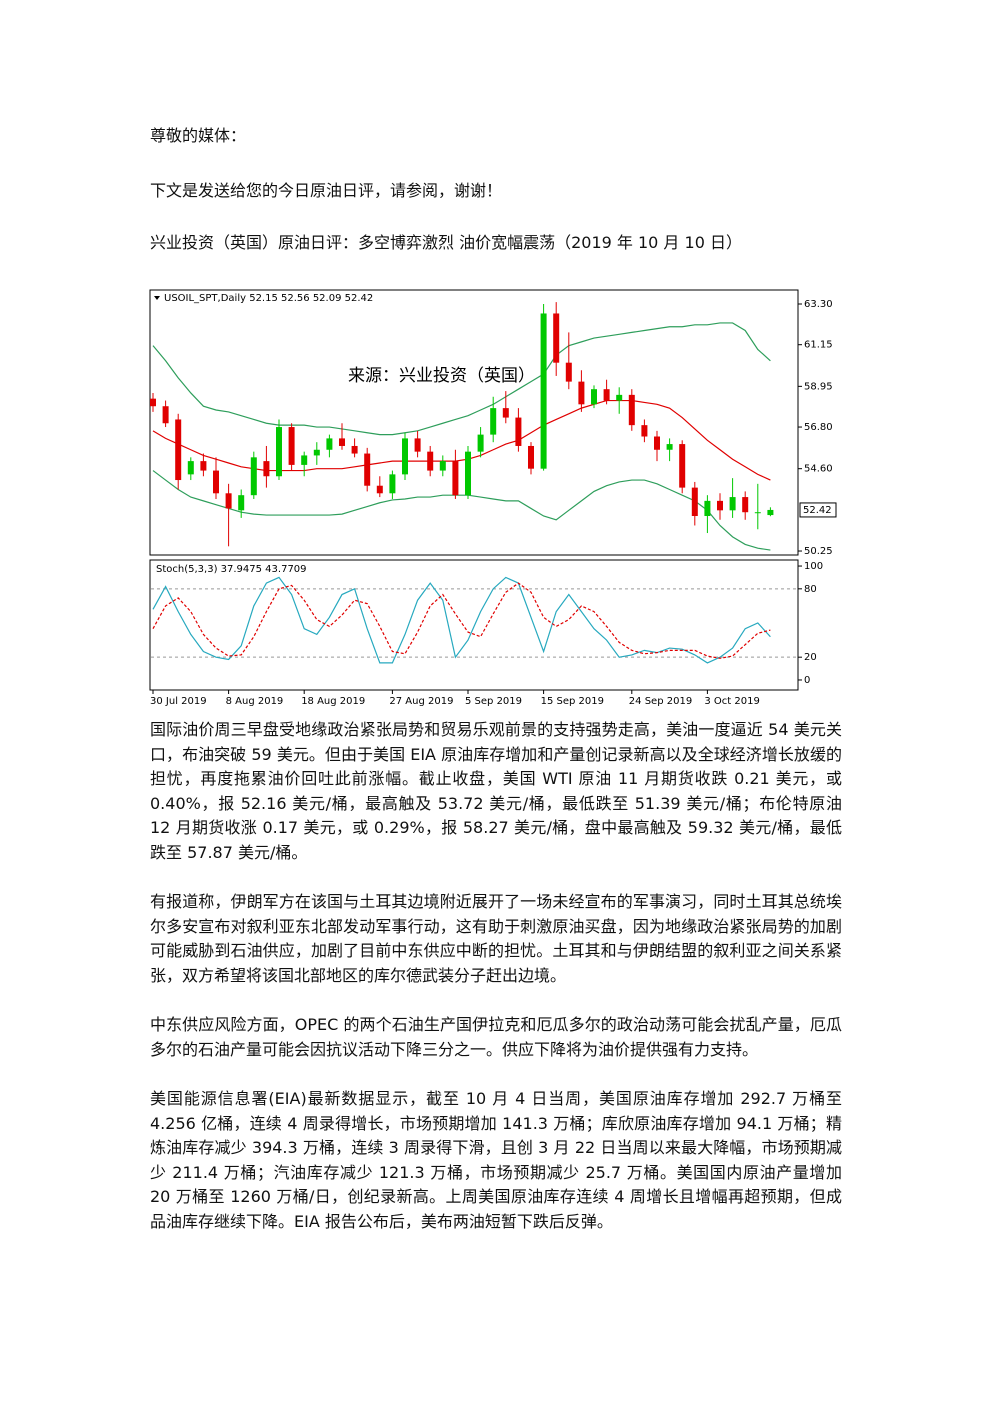  What do you see at coordinates (818, 345) in the screenshot?
I see `y-tick-label: 61.15` at bounding box center [818, 345].